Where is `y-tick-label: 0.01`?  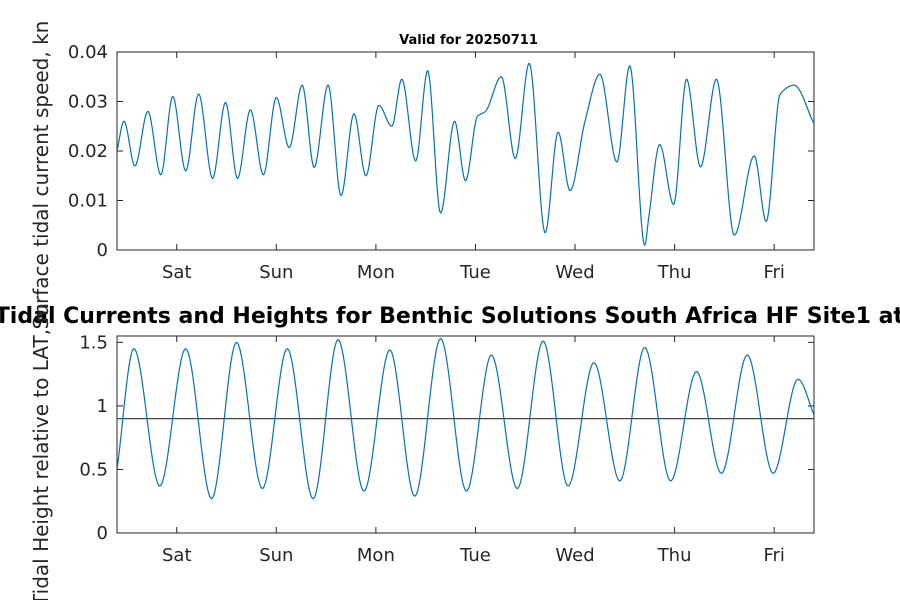 y-tick-label: 0.01 is located at coordinates (88, 201).